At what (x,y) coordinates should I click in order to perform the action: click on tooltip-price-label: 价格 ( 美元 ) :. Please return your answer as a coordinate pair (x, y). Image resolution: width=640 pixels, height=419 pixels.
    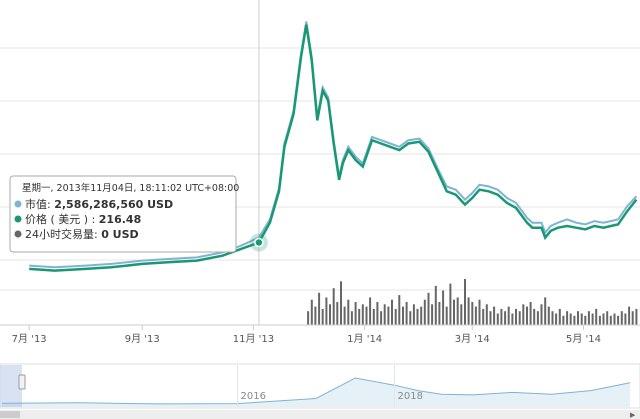
    Looking at the image, I should click on (62, 219).